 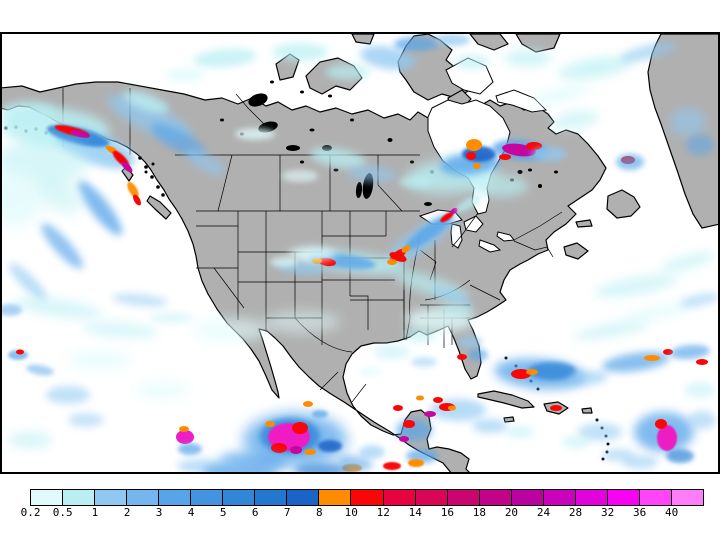 I want to click on legend-segment: 10, so click(x=364, y=504).